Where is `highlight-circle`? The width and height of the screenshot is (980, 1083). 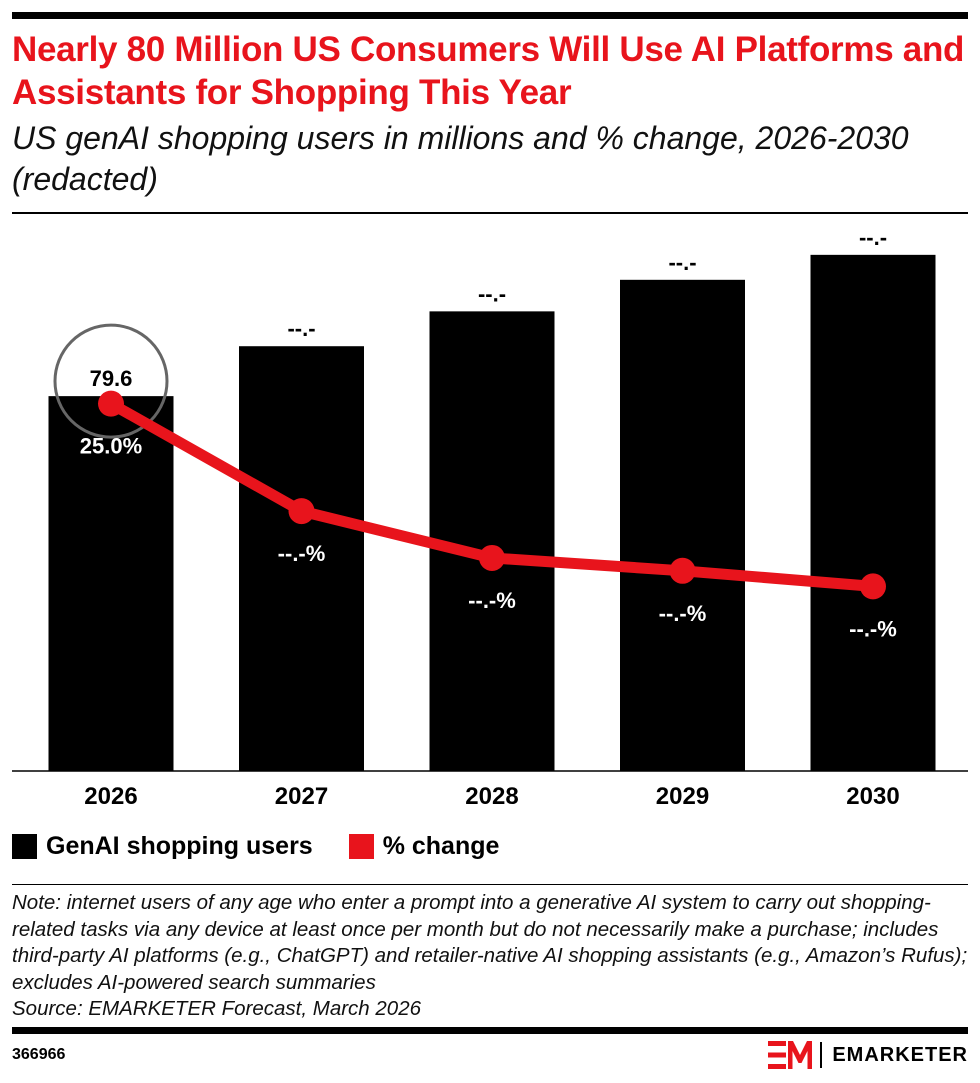 highlight-circle is located at coordinates (111, 381).